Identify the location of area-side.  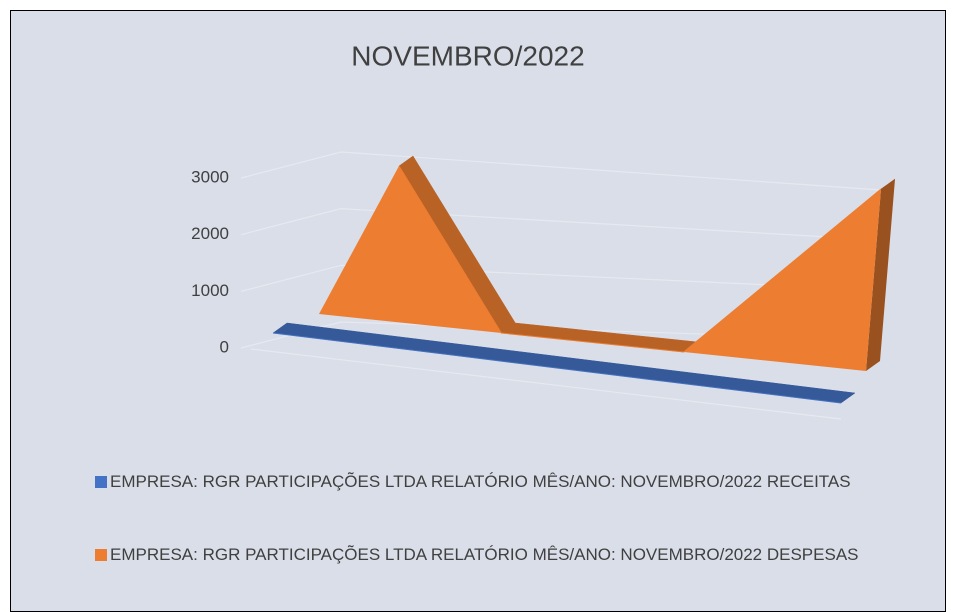
(880, 275).